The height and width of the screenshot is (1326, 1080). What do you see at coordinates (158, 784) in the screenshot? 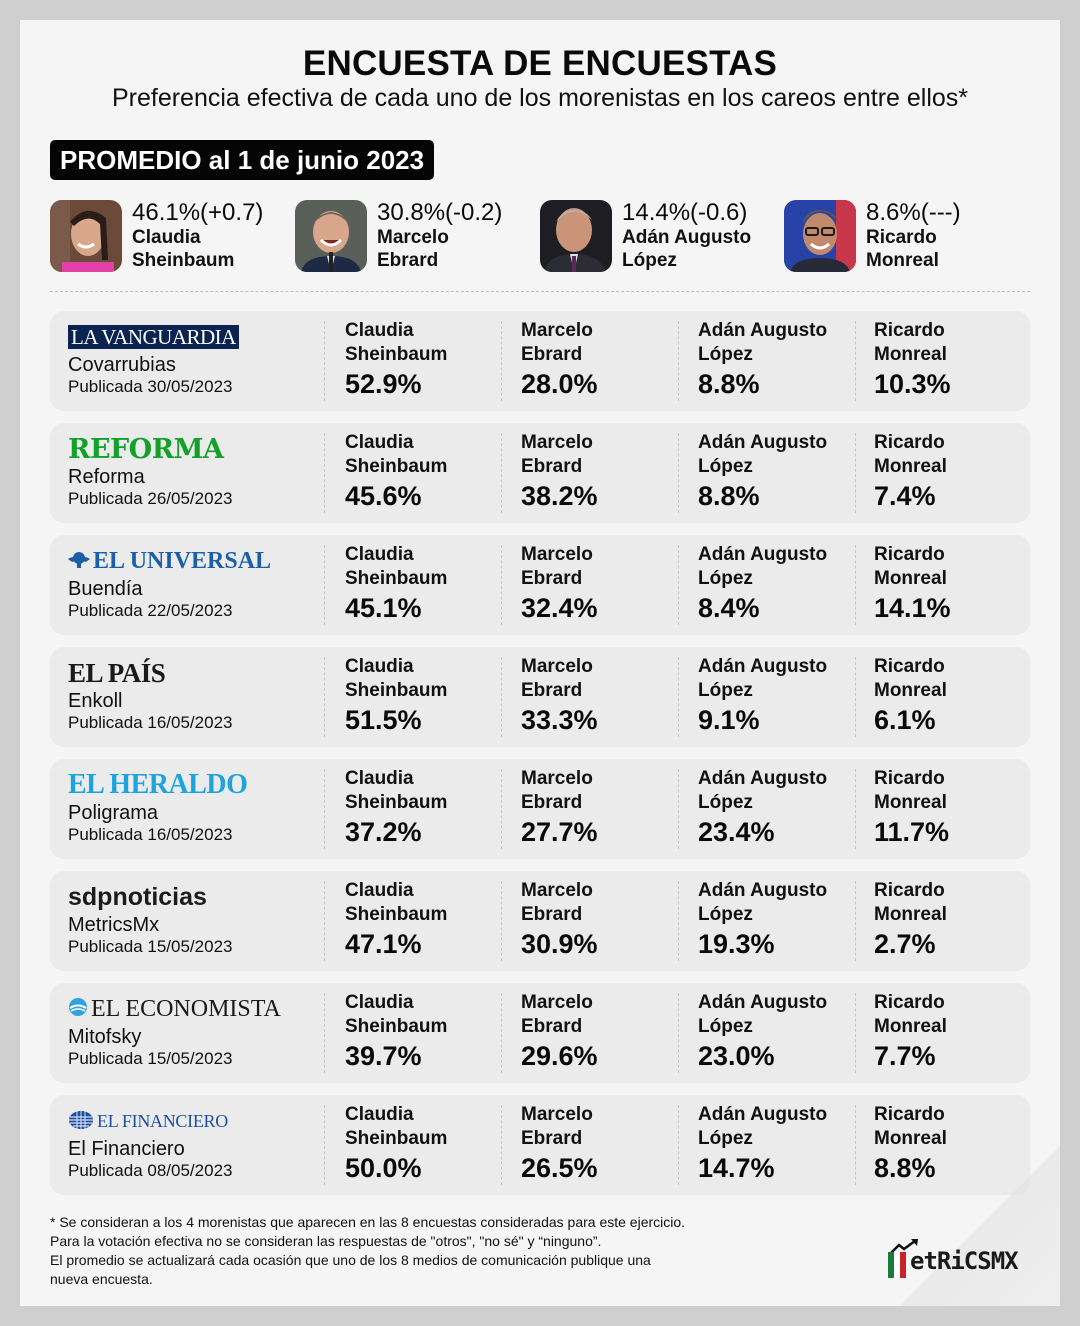
I see `el-heraldo-logo: EL HERALDO` at bounding box center [158, 784].